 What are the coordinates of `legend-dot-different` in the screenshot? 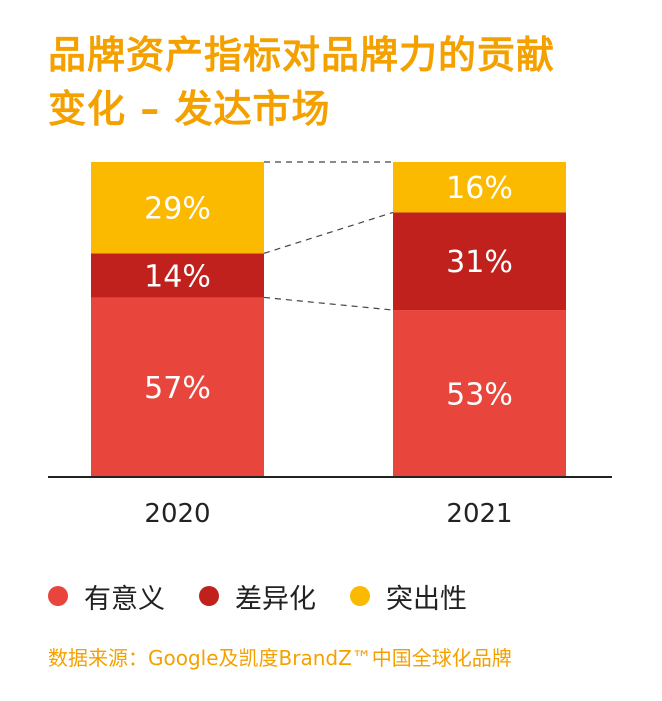 It's located at (209, 596).